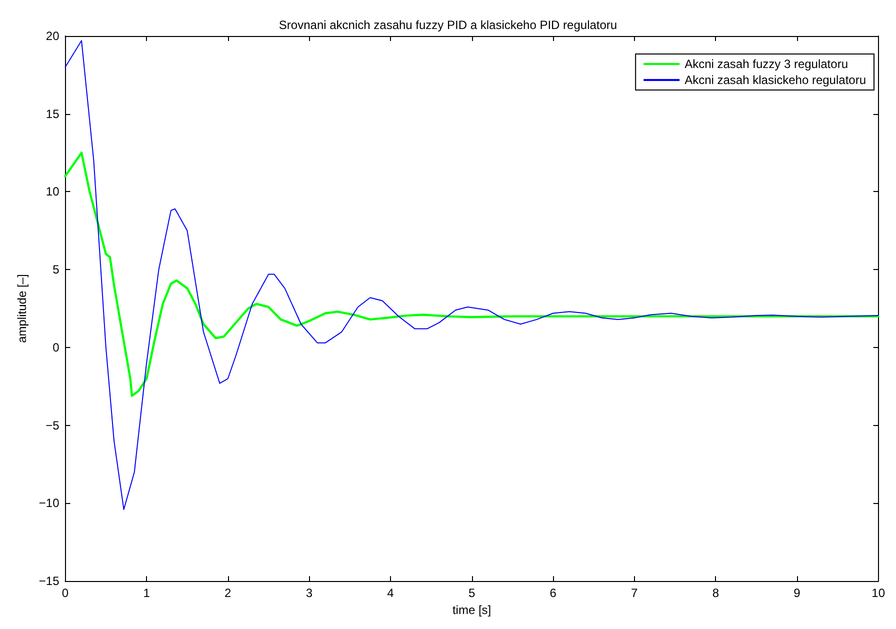 This screenshot has height=629, width=896. What do you see at coordinates (766, 64) in the screenshot?
I see `legend-label: Akcni zasah fuzzy 3 regulatoru` at bounding box center [766, 64].